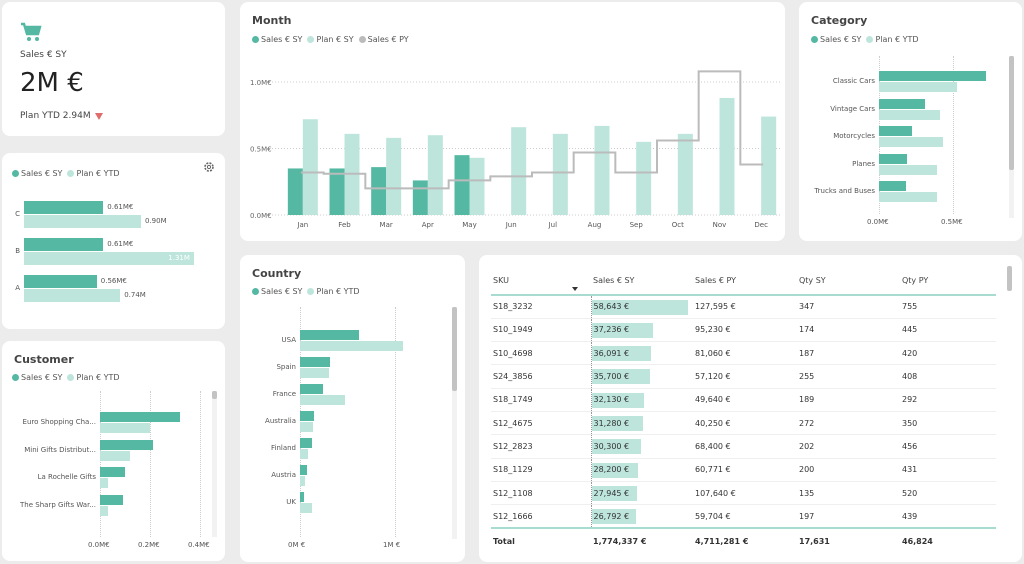 Image resolution: width=1024 pixels, height=564 pixels. I want to click on category-label: Planes, so click(863, 163).